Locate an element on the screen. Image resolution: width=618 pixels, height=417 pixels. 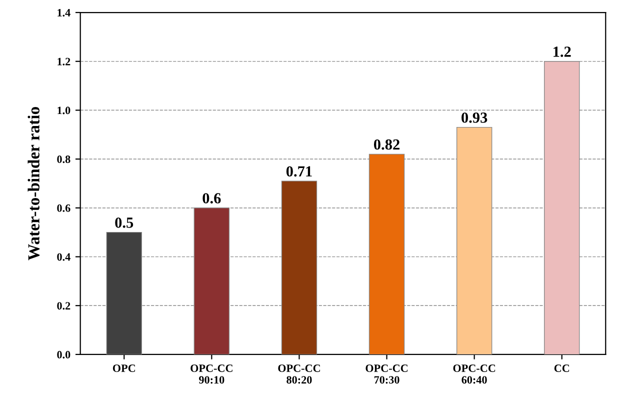
x-tick-label: OPC-CC 70:30 is located at coordinates (387, 374).